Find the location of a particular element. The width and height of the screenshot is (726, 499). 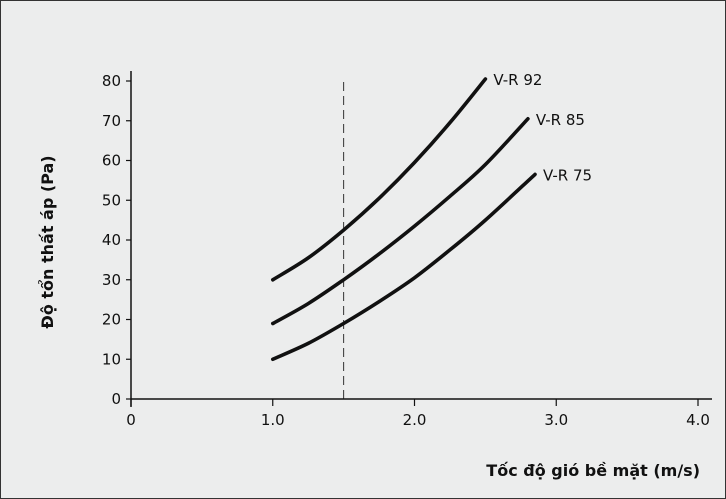

y-axis-title: Độ tổn thất áp (Pa) is located at coordinates (47, 241).